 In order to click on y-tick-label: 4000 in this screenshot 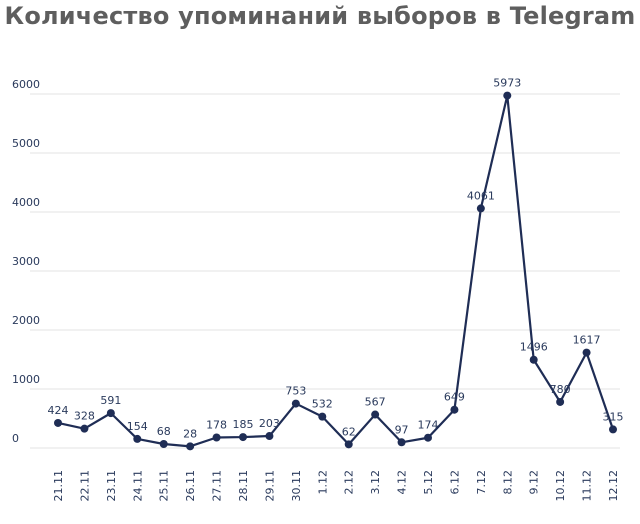, I will do `click(26, 202)`.